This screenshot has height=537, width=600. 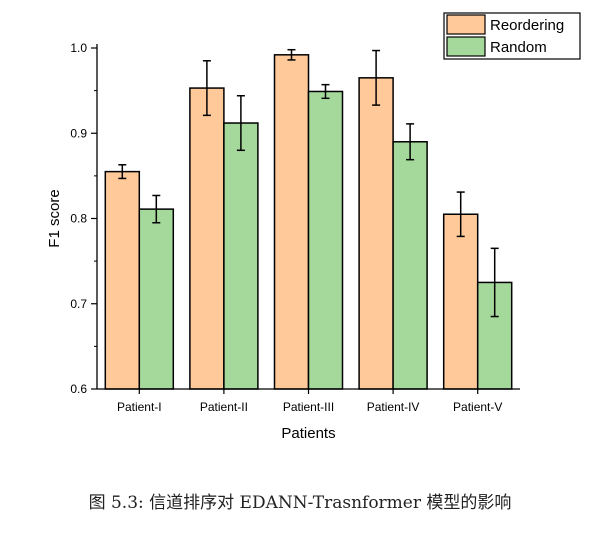 What do you see at coordinates (308, 433) in the screenshot?
I see `x-axis-title: Patients` at bounding box center [308, 433].